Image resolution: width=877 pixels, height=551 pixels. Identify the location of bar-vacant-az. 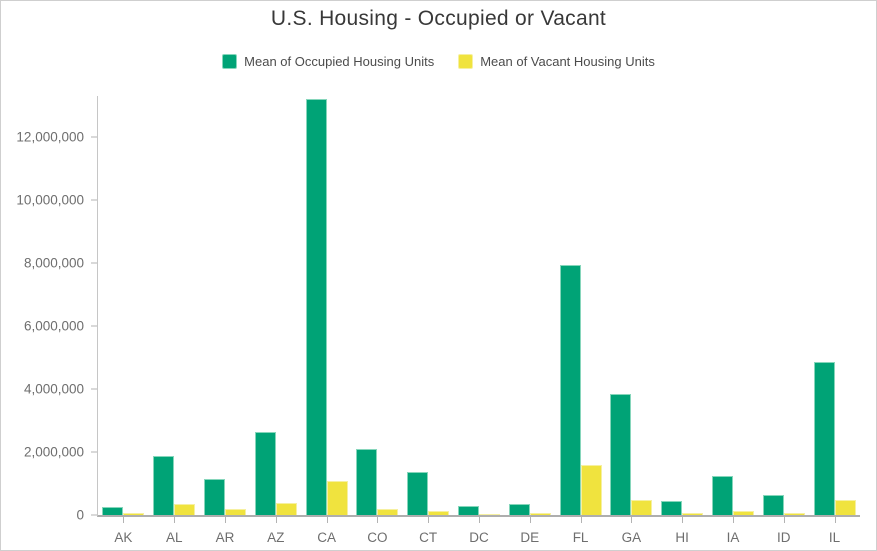
(286, 509).